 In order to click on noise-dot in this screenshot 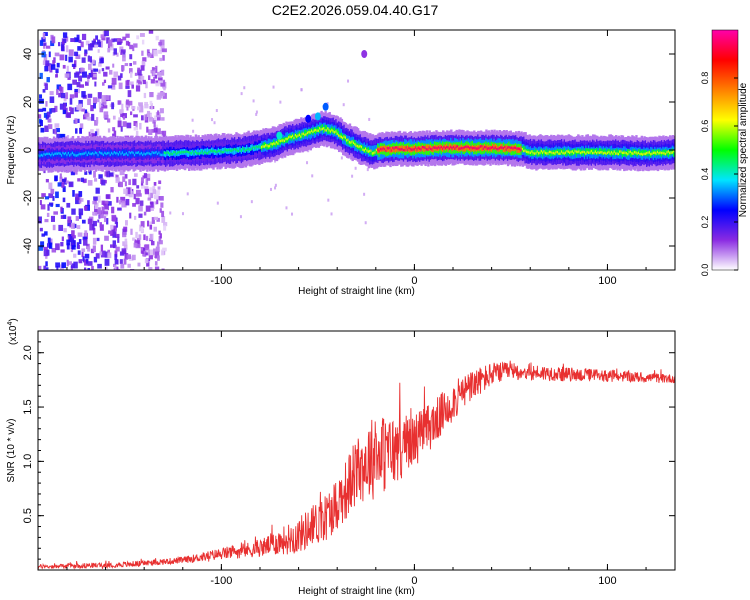, I will do `click(312, 176)`.